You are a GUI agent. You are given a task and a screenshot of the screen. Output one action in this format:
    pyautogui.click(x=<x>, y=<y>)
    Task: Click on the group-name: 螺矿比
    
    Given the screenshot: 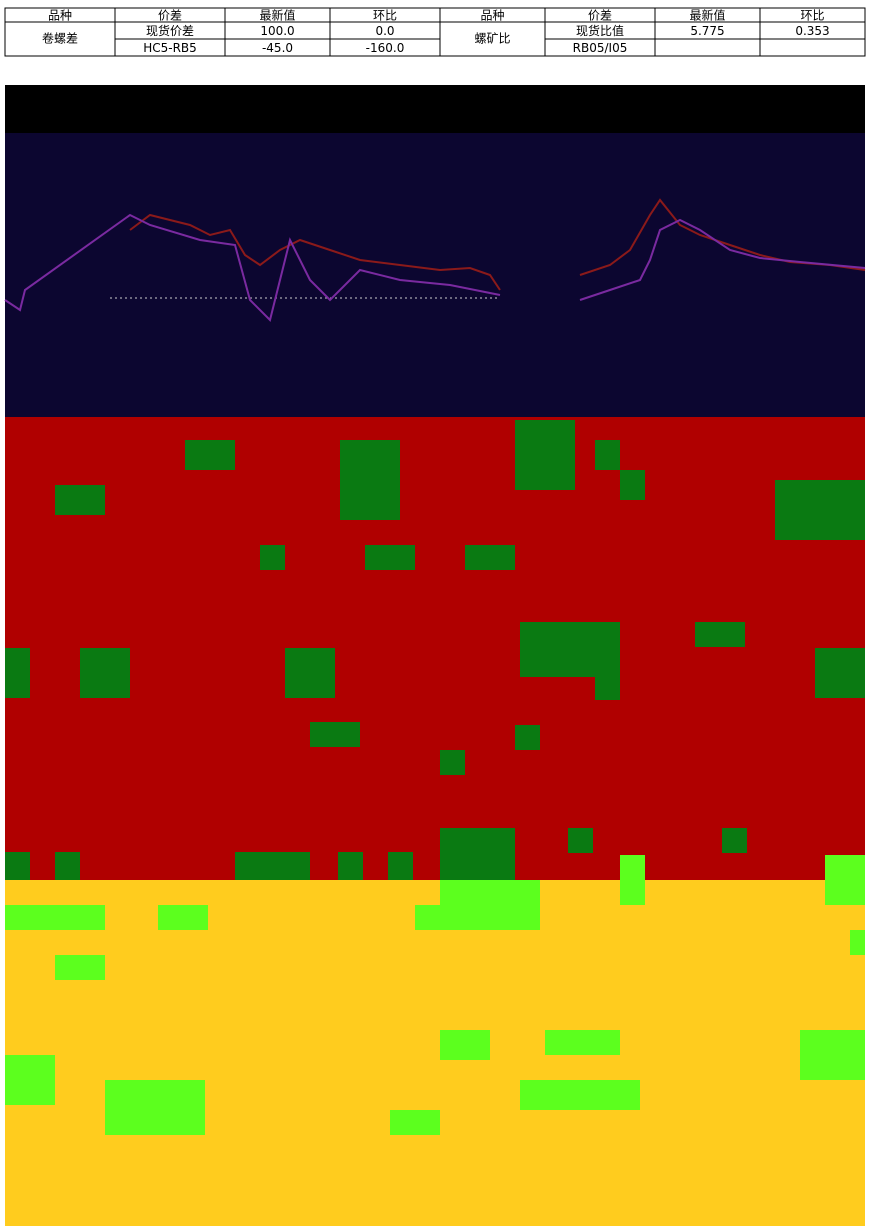 What is the action you would take?
    pyautogui.click(x=492, y=39)
    